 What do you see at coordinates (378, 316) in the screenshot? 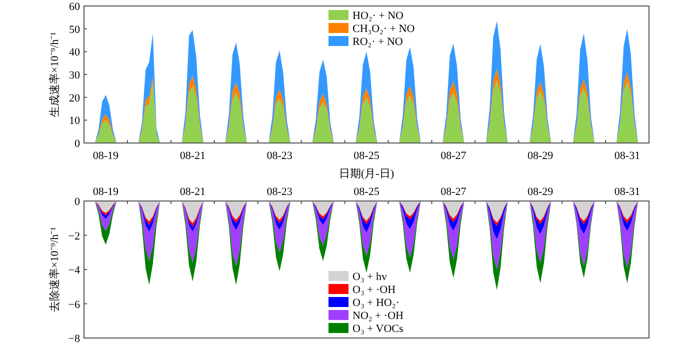
I see `legend-label: NO₂ + ·OH` at bounding box center [378, 316].